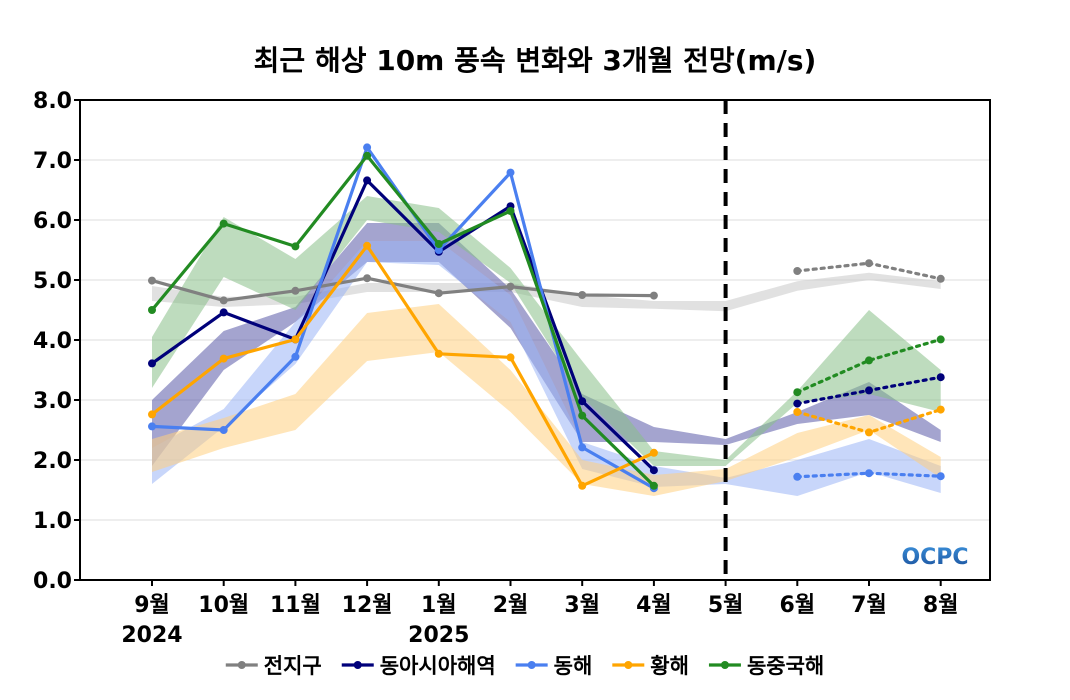 This screenshot has height=700, width=1070. What do you see at coordinates (52, 101) in the screenshot?
I see `y-tick-label: 8.0` at bounding box center [52, 101].